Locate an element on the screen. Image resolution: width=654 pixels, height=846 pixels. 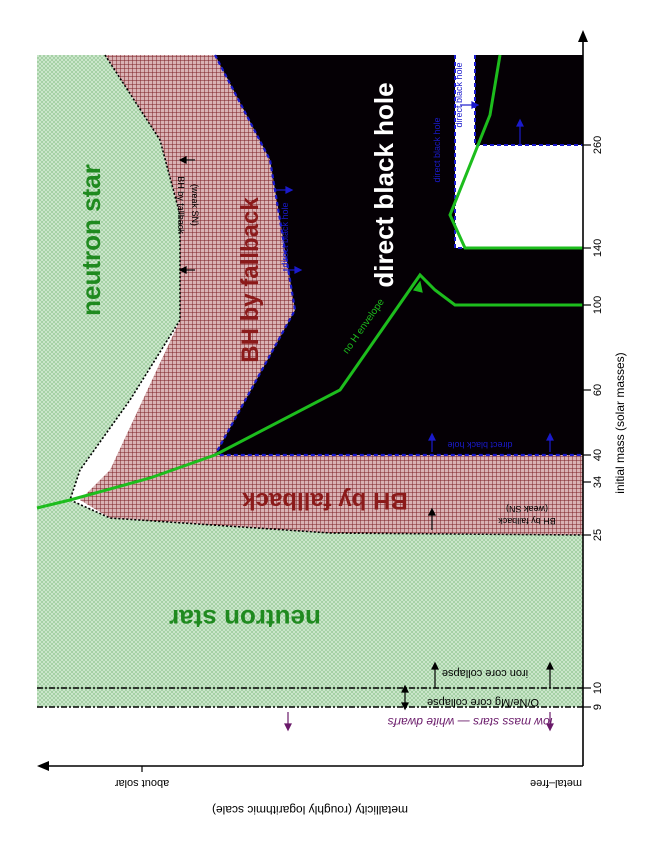
x-axis-label: initial mass (solar masses) is located at coordinates (620, 422).